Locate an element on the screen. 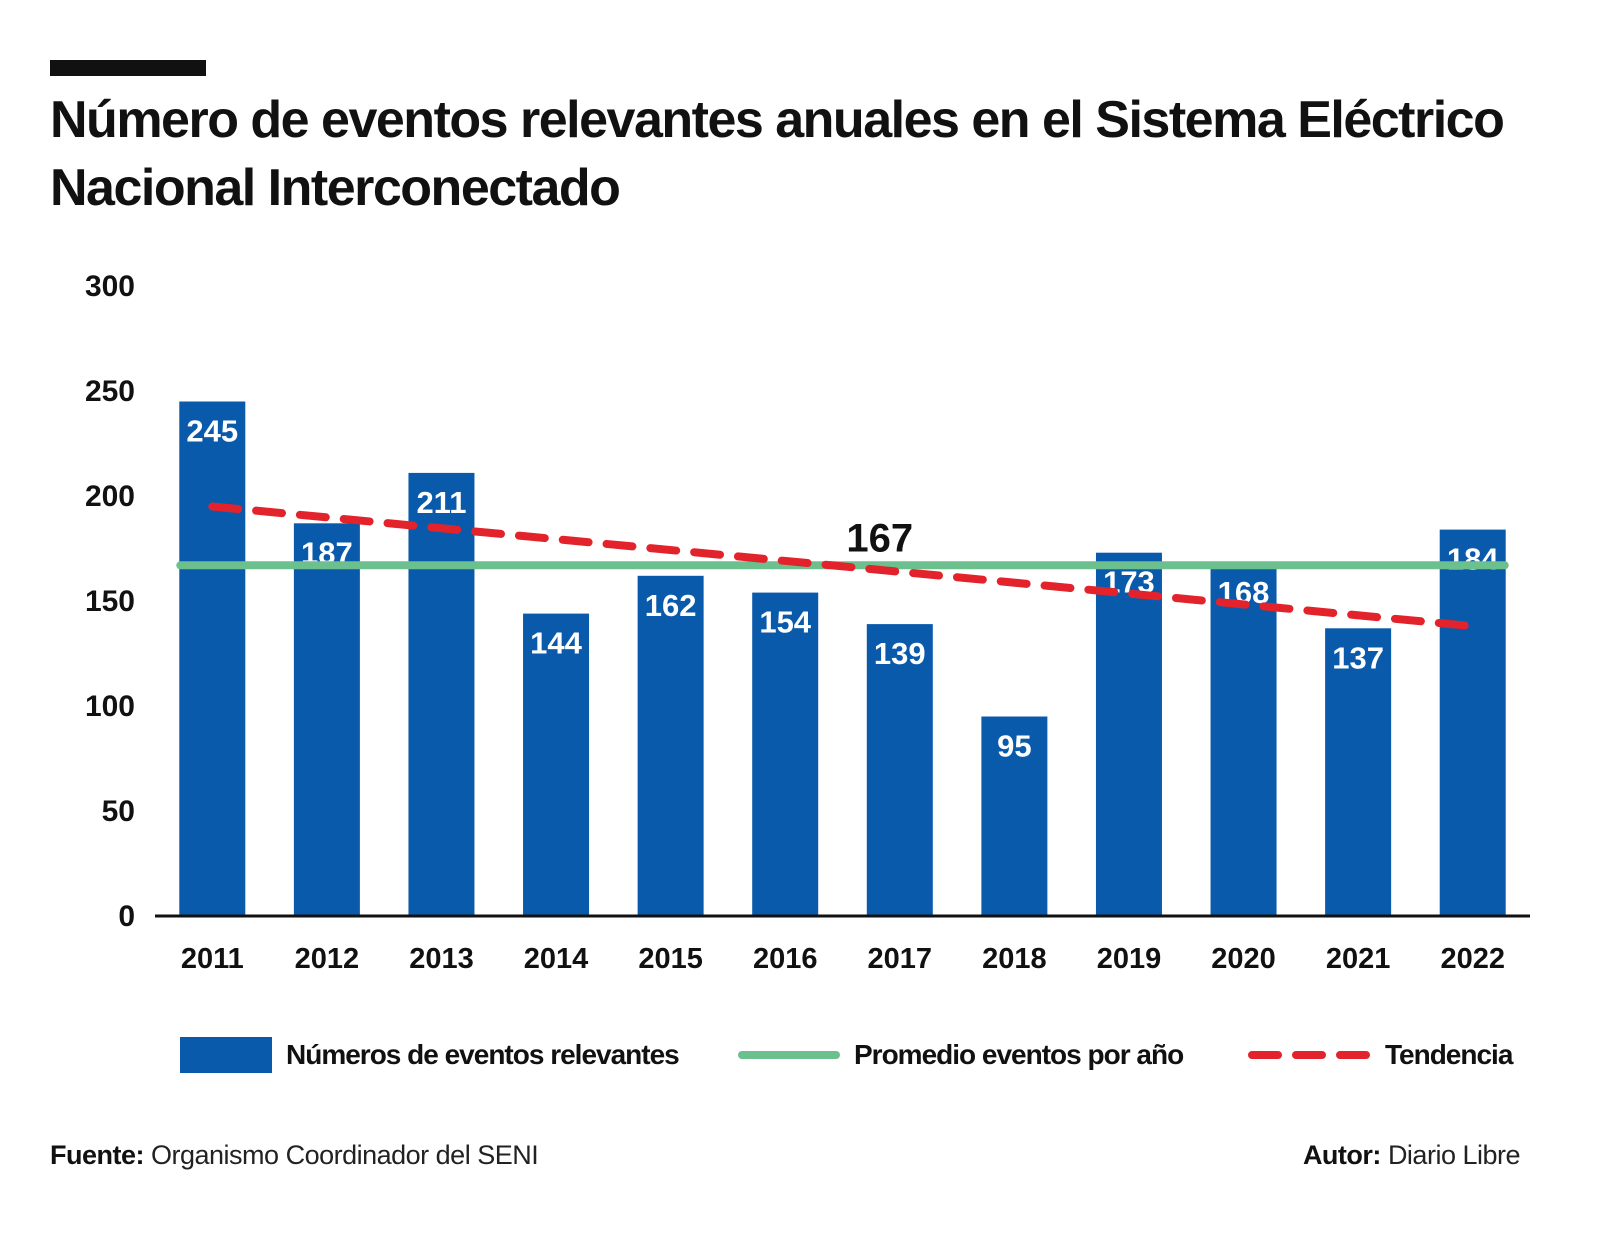  bar-value-label: 154 is located at coordinates (785, 622).